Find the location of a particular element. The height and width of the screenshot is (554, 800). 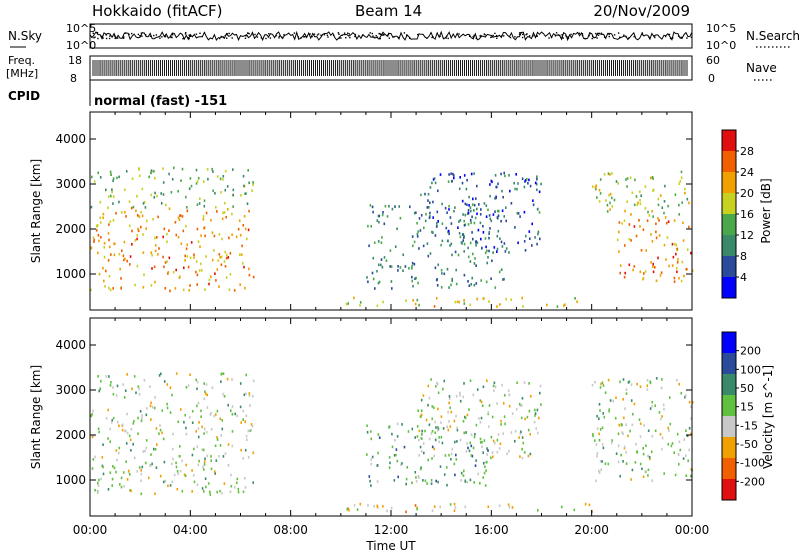

colorbar-segment is located at coordinates (729, 287).